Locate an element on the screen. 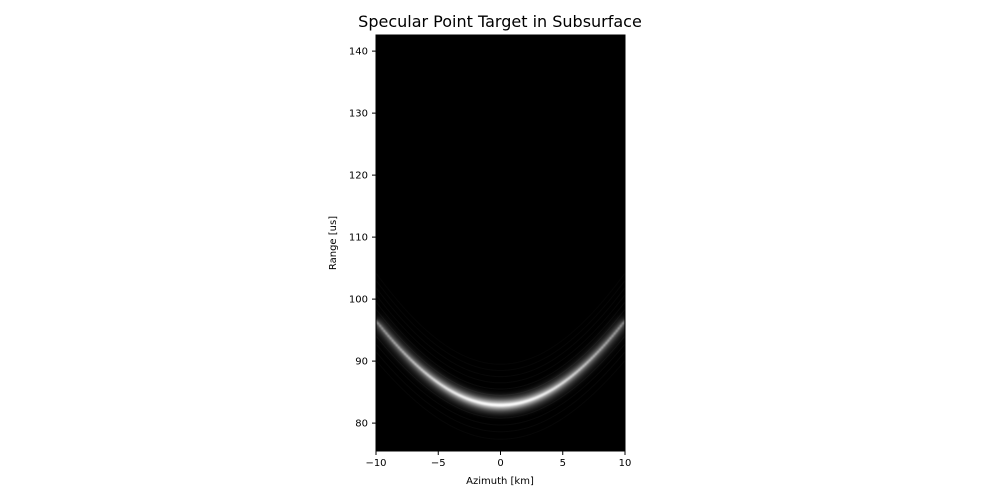  x-axis: −10 −5 0 5 10 is located at coordinates (498, 460).